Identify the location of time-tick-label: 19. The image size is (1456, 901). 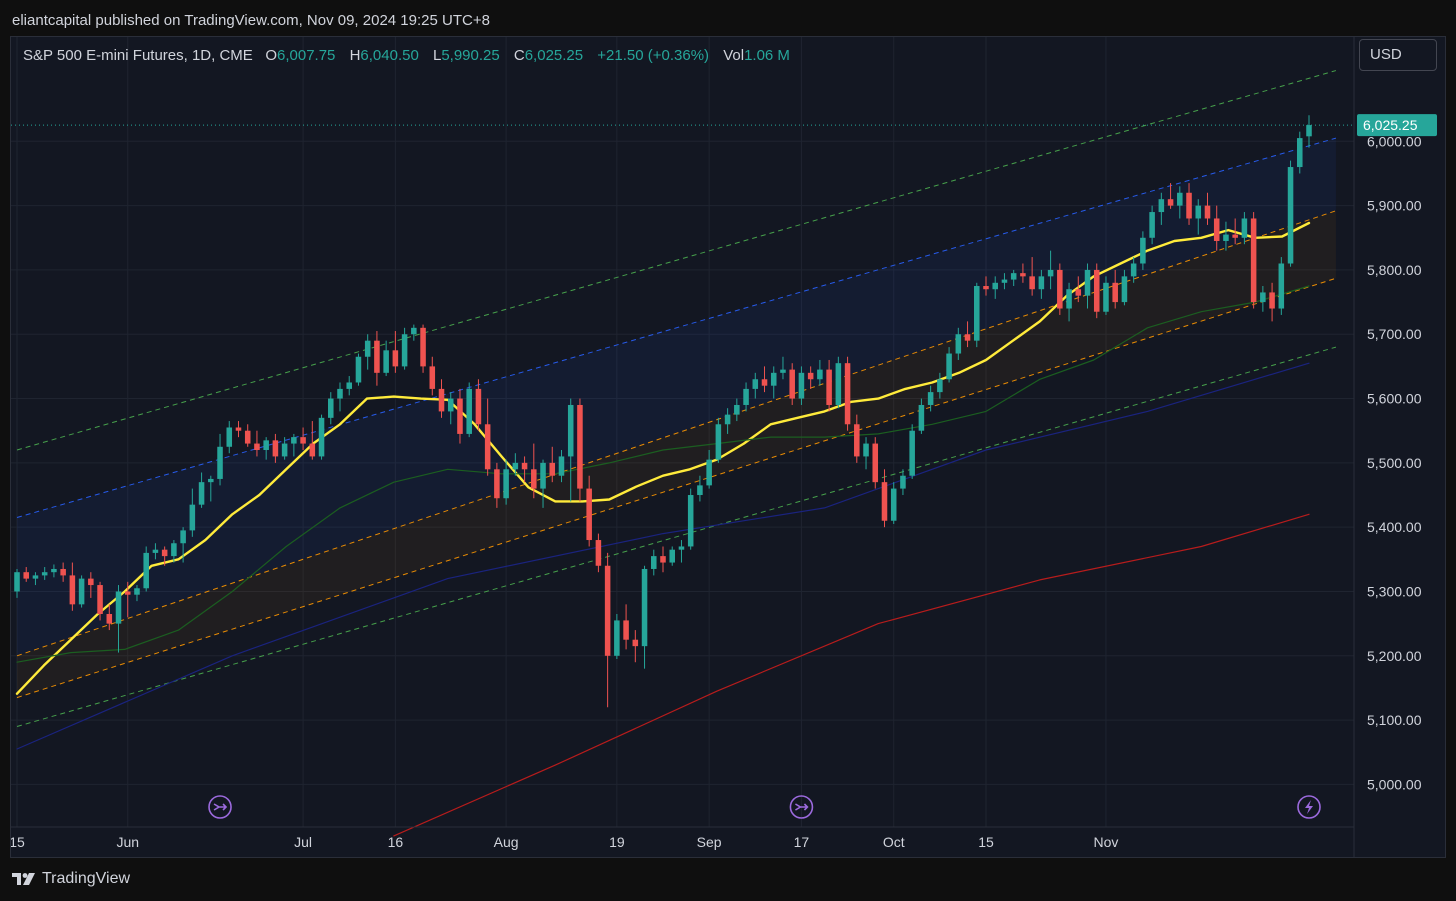
(617, 842).